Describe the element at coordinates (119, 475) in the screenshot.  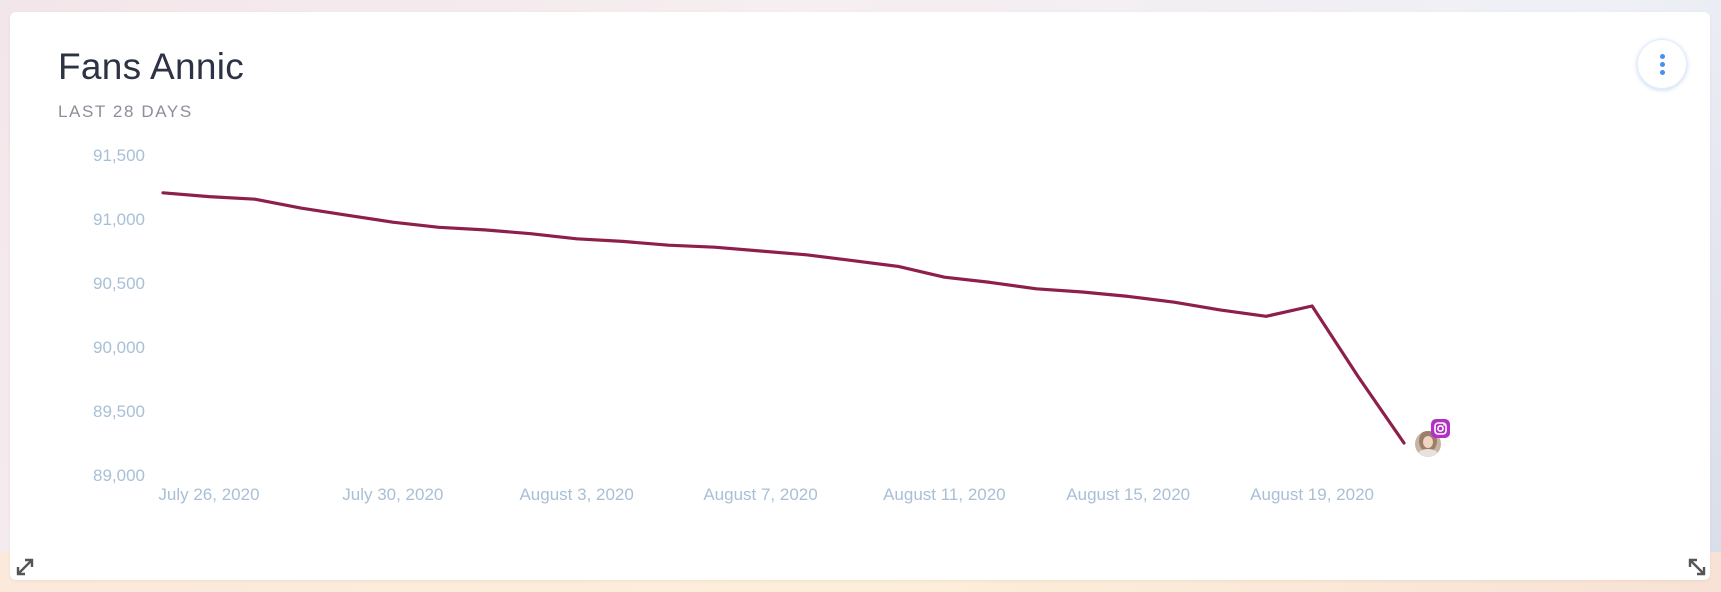
I see `y-tick-label: 89,000` at that location.